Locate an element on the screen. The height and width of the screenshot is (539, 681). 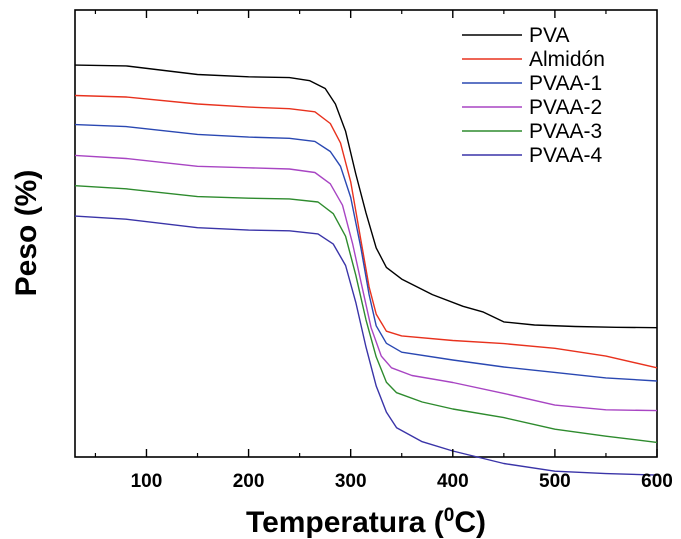
x-axis-title: Temperatura (0C) is located at coordinates (366, 522).